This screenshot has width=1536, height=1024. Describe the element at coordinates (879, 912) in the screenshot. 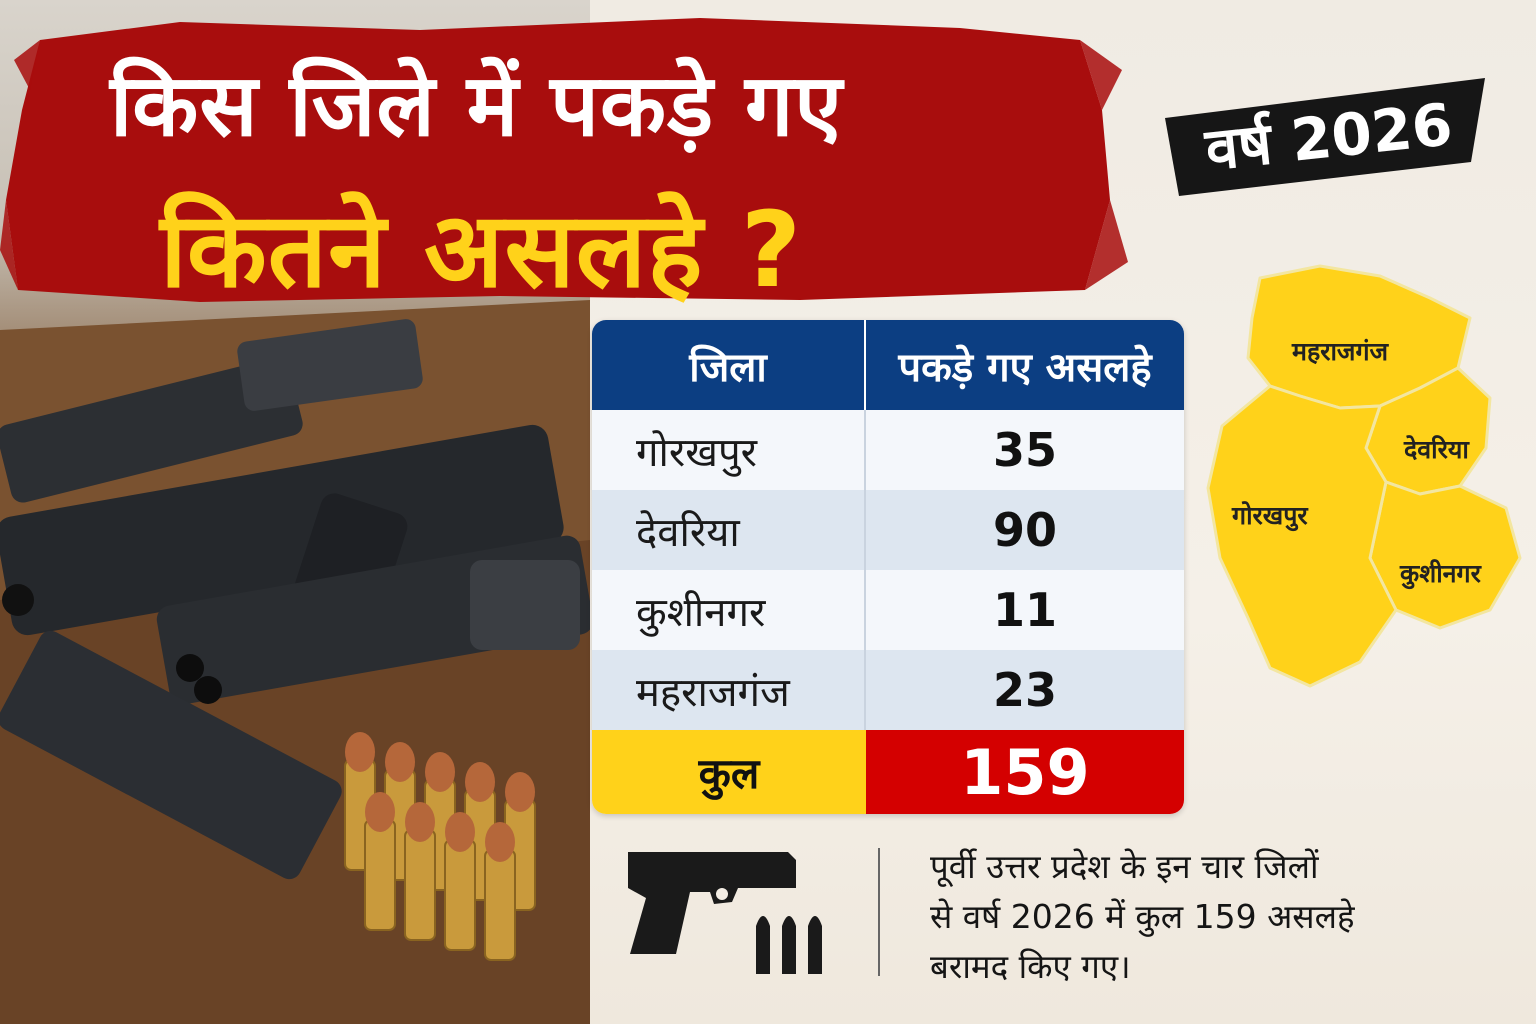

I see `footer-divider` at that location.